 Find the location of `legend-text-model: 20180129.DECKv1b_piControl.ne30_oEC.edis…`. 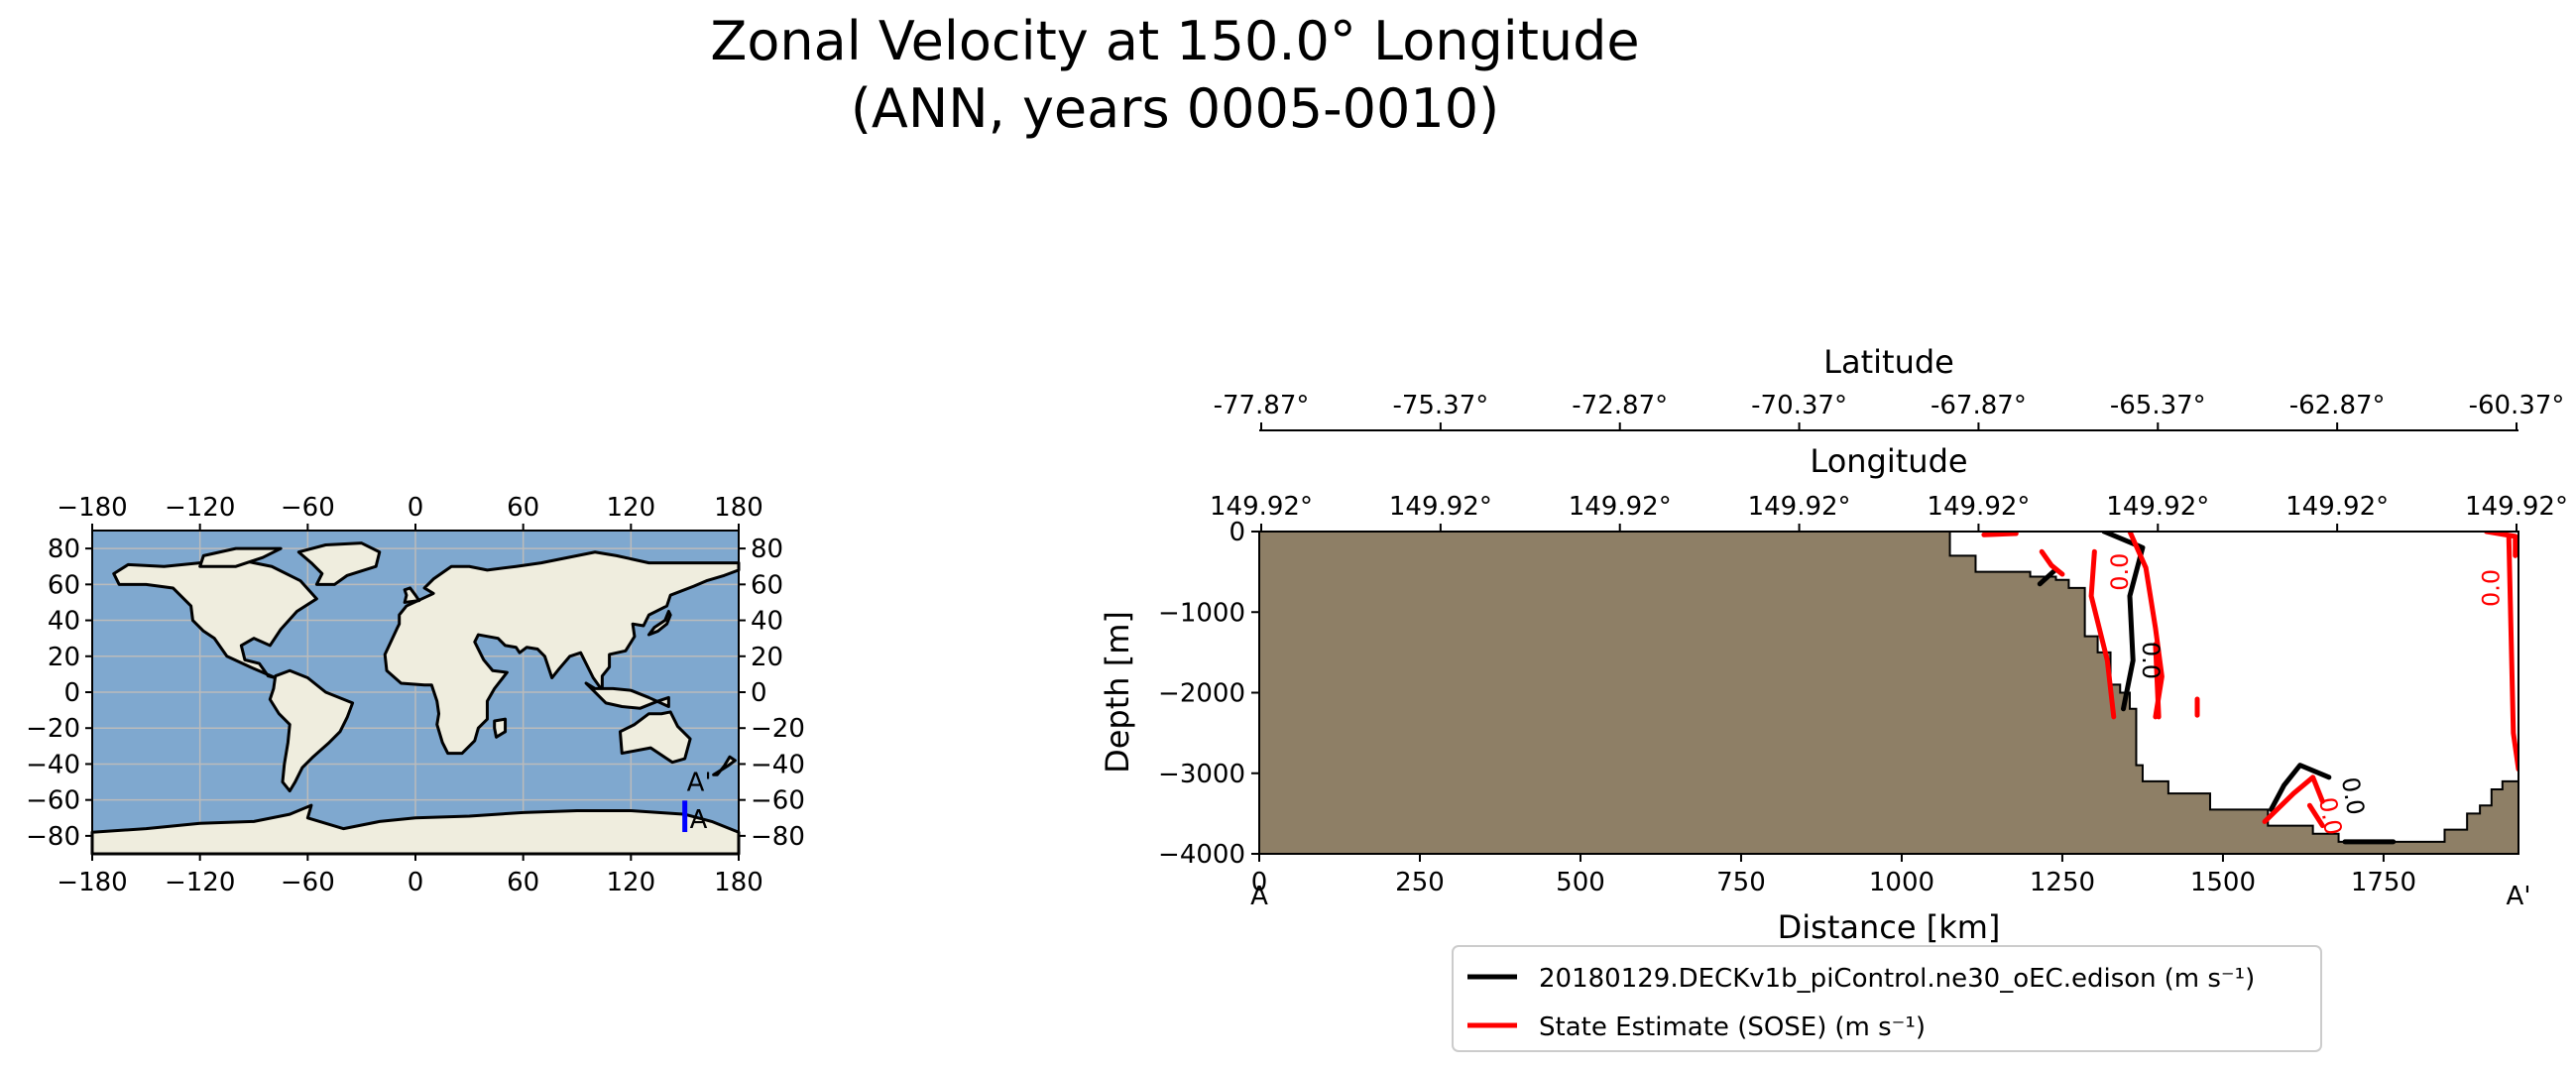

legend-text-model: 20180129.DECKv1b_piControl.ne30_oEC.edis… is located at coordinates (1848, 979).